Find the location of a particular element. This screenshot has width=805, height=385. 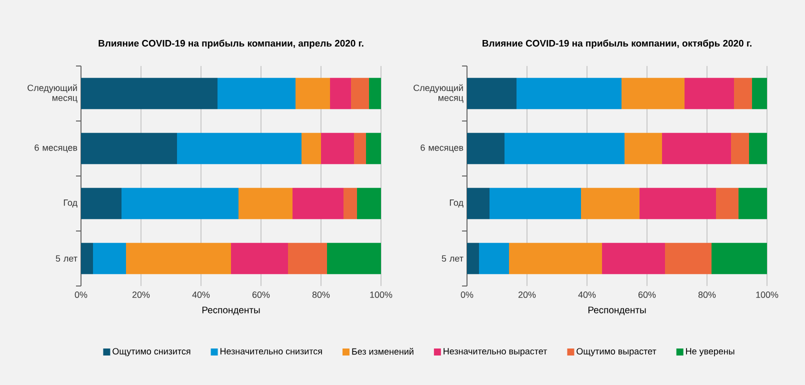

legend-label: Не уверены is located at coordinates (710, 352).